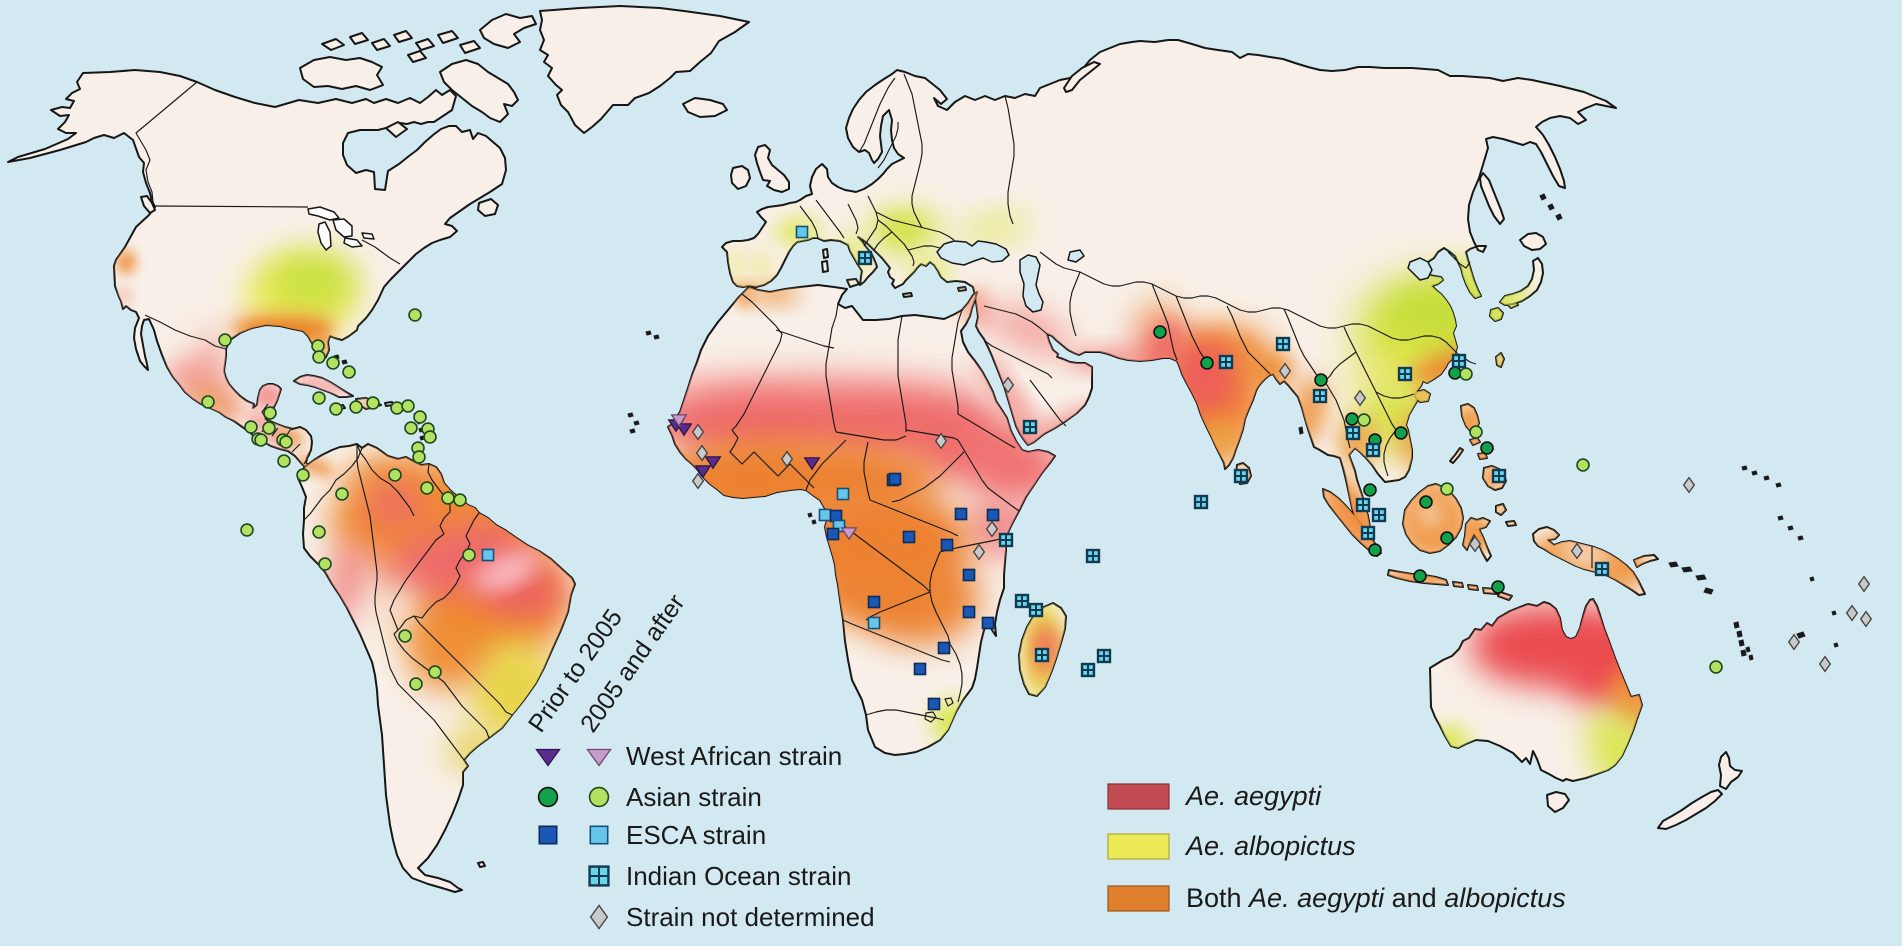  What do you see at coordinates (1270, 846) in the screenshot?
I see `svg-text: Ae. albopictus` at bounding box center [1270, 846].